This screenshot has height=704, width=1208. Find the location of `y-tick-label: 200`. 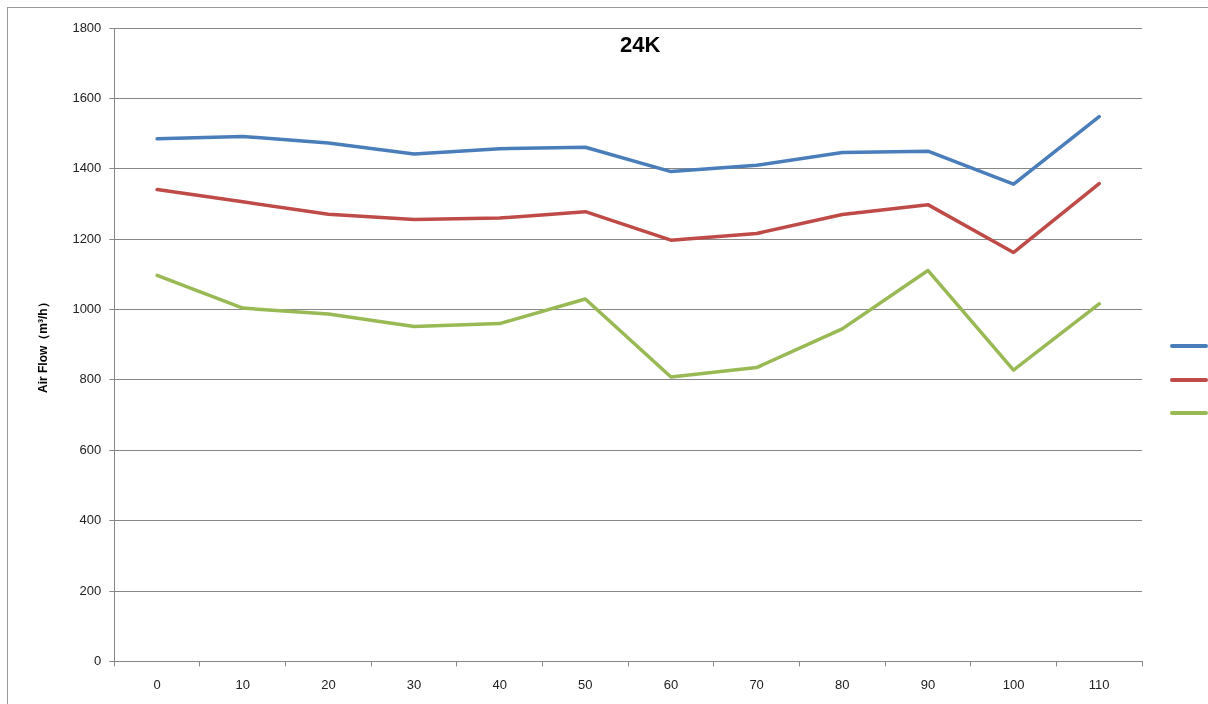

y-tick-label: 200 is located at coordinates (90, 590).